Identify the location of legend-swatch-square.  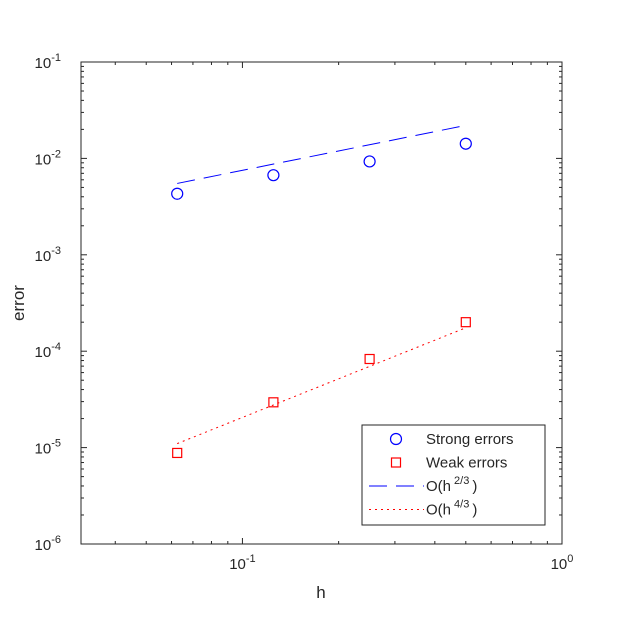
(396, 462).